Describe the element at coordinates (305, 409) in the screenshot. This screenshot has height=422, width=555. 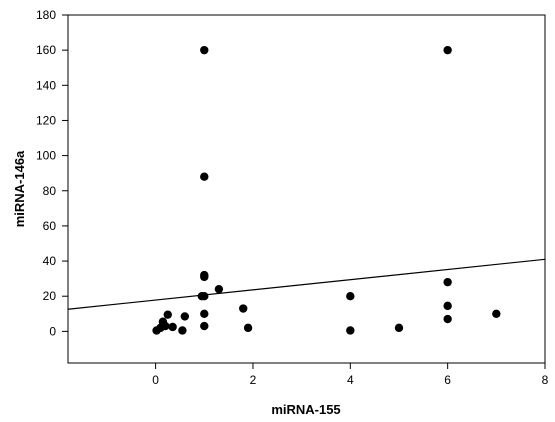
I see `x-axis-title: miRNA-155` at that location.